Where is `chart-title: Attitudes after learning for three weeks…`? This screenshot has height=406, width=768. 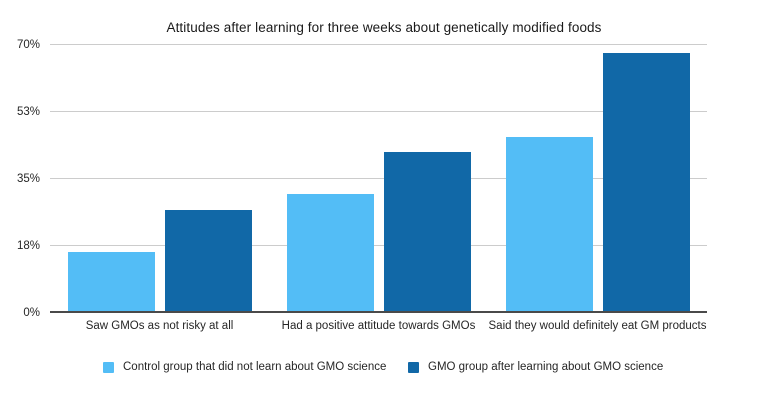 chart-title: Attitudes after learning for three weeks… is located at coordinates (384, 27).